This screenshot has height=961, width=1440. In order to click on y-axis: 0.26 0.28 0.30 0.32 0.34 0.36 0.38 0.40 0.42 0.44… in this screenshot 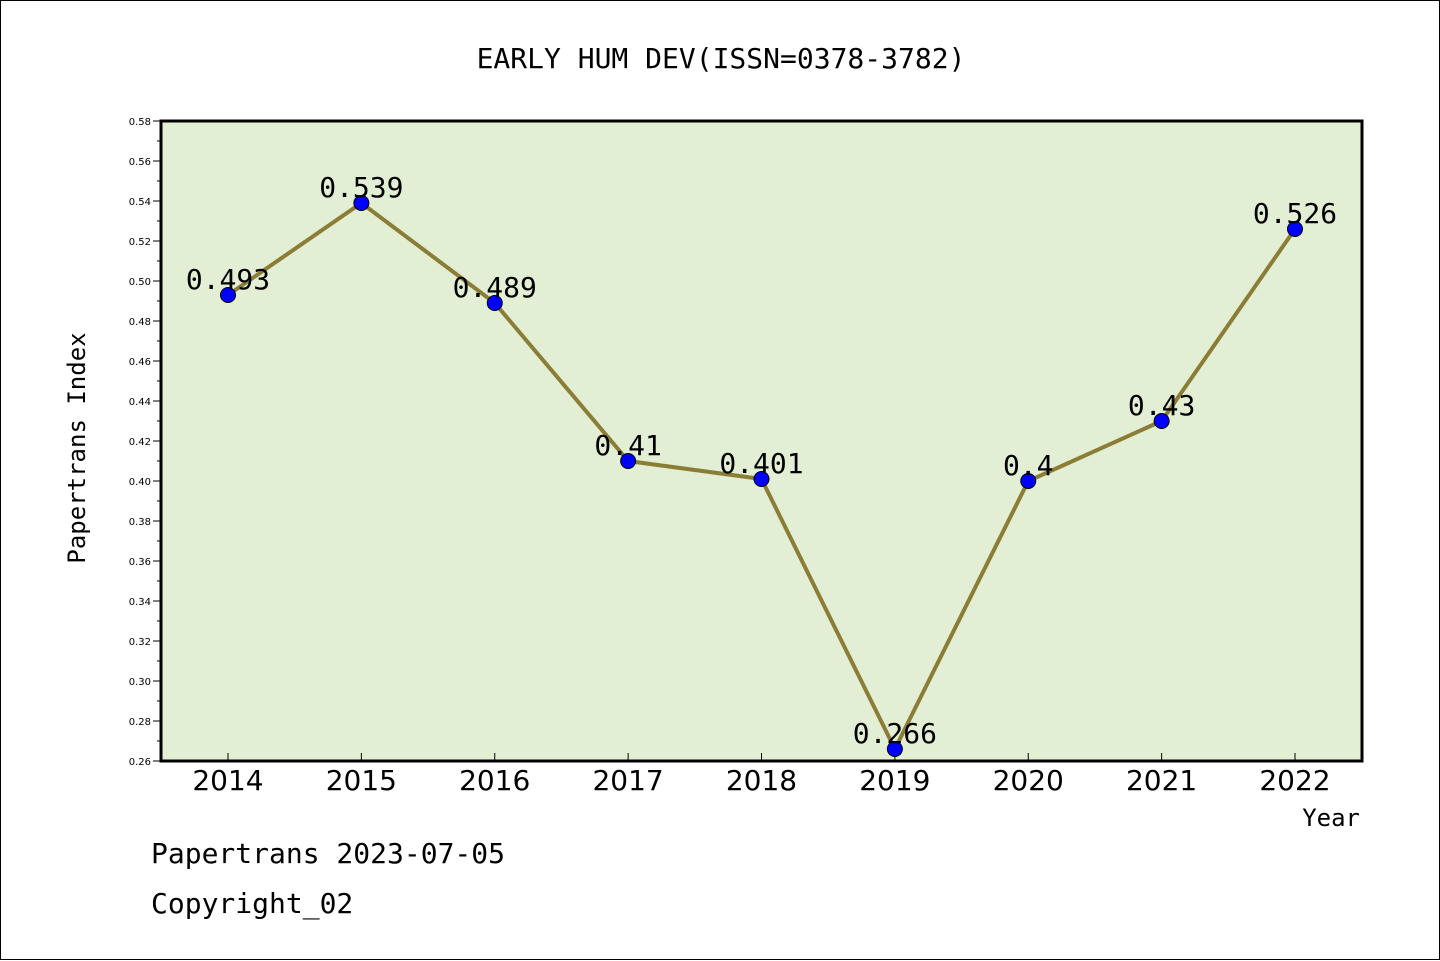, I will do `click(145, 442)`.